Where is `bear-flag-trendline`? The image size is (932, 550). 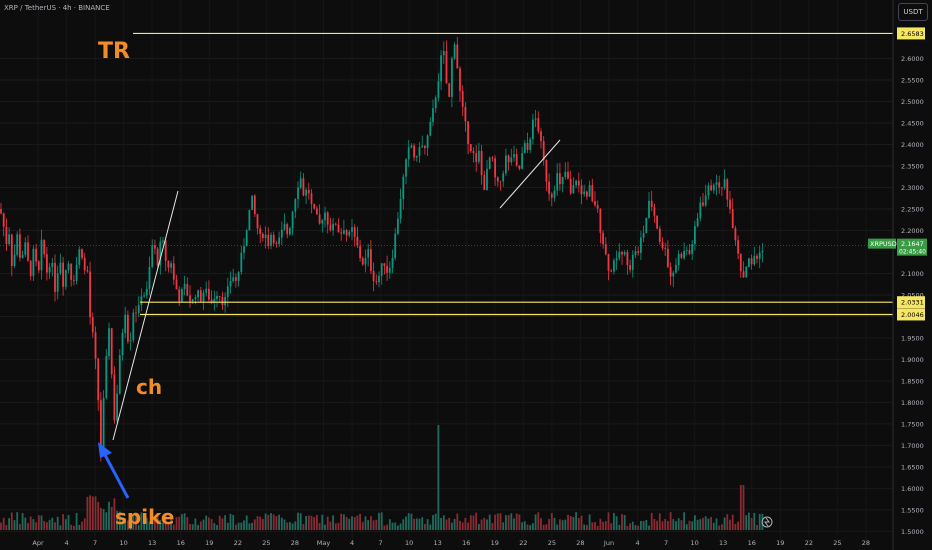
bear-flag-trendline is located at coordinates (530, 174).